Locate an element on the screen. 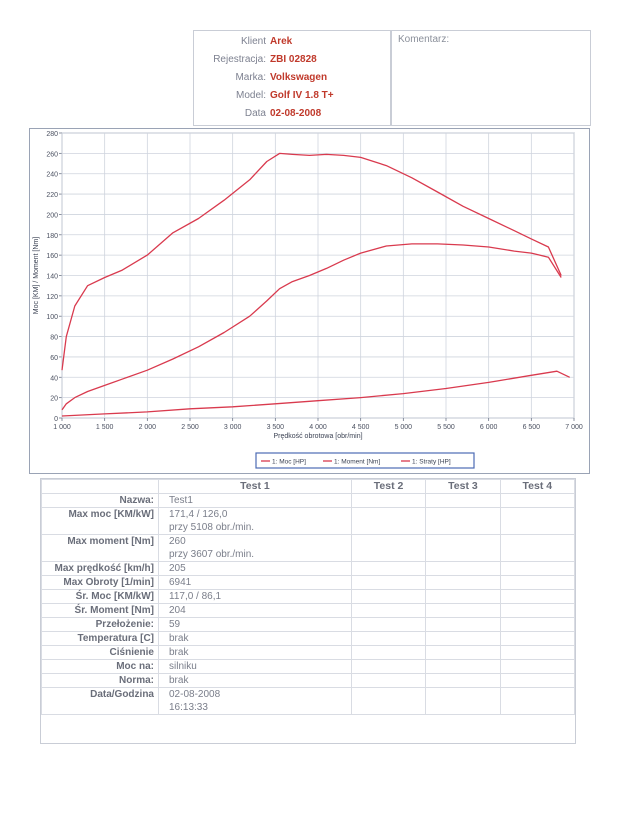  row-label: Temperatura [C] is located at coordinates (100, 638).